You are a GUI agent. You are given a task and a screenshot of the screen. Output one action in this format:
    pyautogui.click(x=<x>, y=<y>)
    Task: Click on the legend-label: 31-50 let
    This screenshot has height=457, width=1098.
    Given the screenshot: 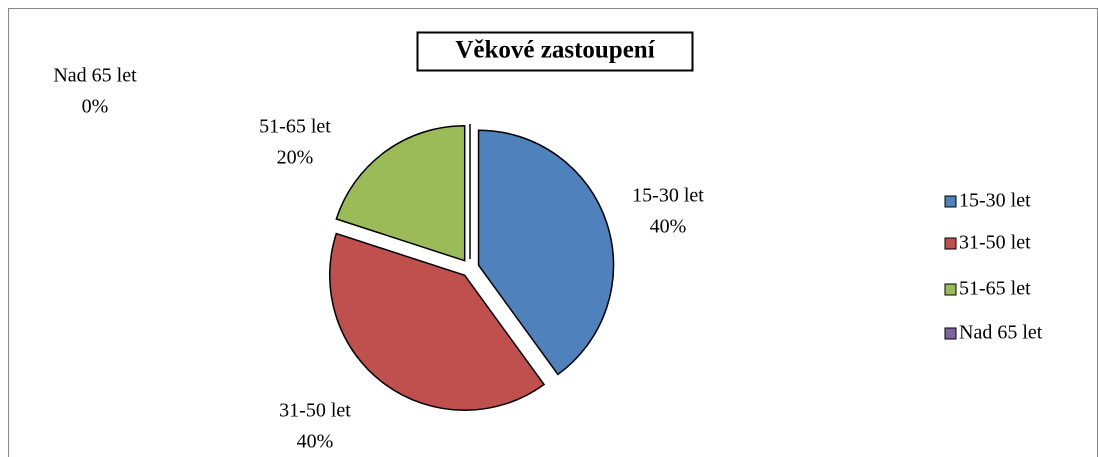 What is the action you would take?
    pyautogui.click(x=995, y=243)
    